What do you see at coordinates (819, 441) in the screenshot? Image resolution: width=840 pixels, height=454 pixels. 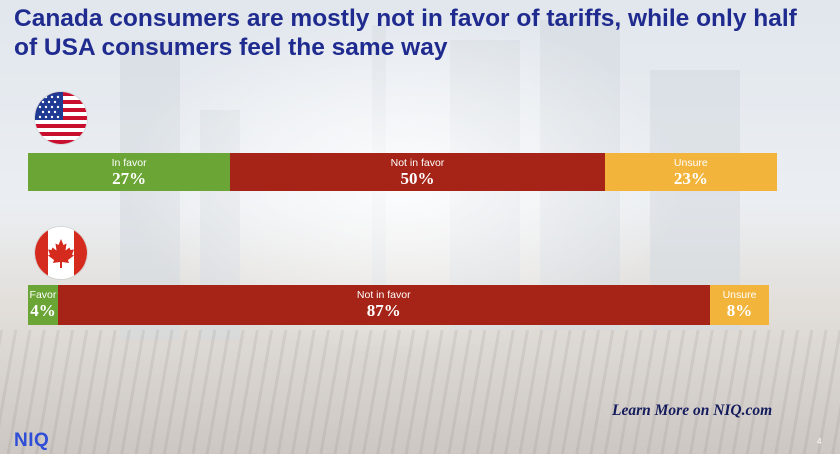 I see `page-number: 4` at bounding box center [819, 441].